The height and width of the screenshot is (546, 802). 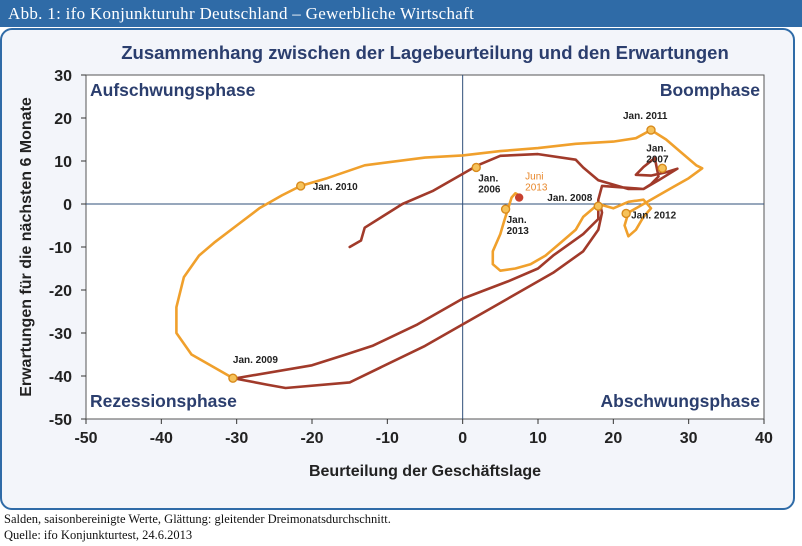 I want to click on y-tick-label: 10, so click(x=63, y=162).